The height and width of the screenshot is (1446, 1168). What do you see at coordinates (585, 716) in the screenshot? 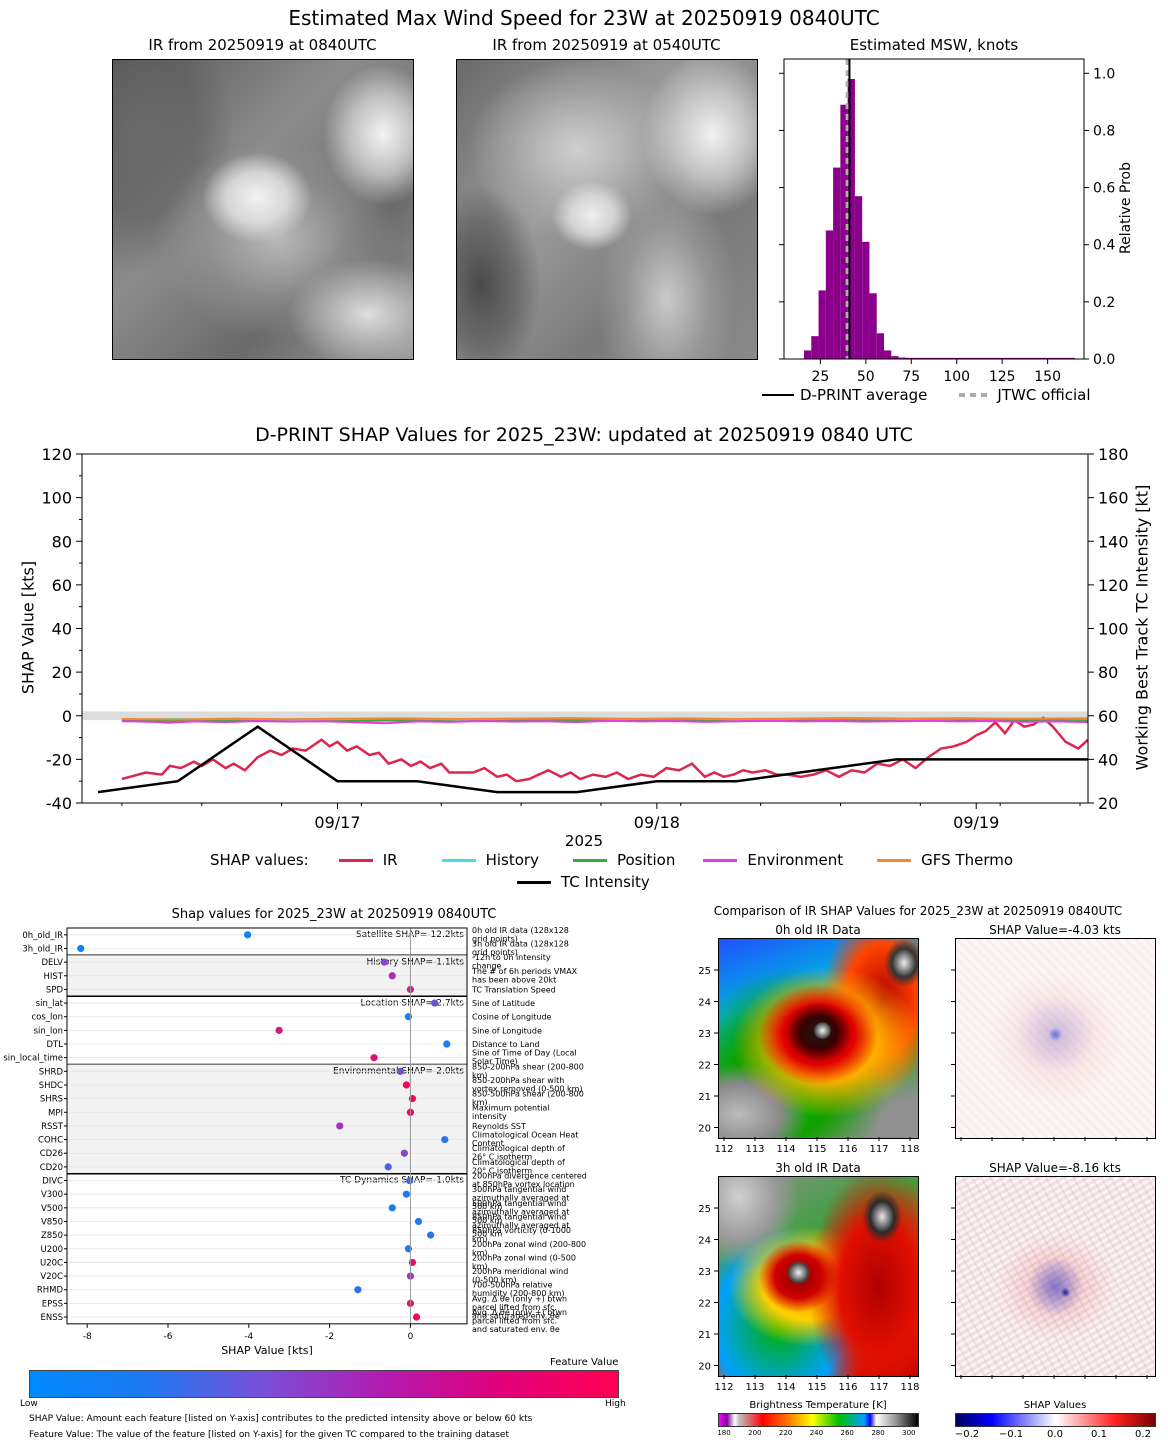
I see `zero-band` at bounding box center [585, 716].